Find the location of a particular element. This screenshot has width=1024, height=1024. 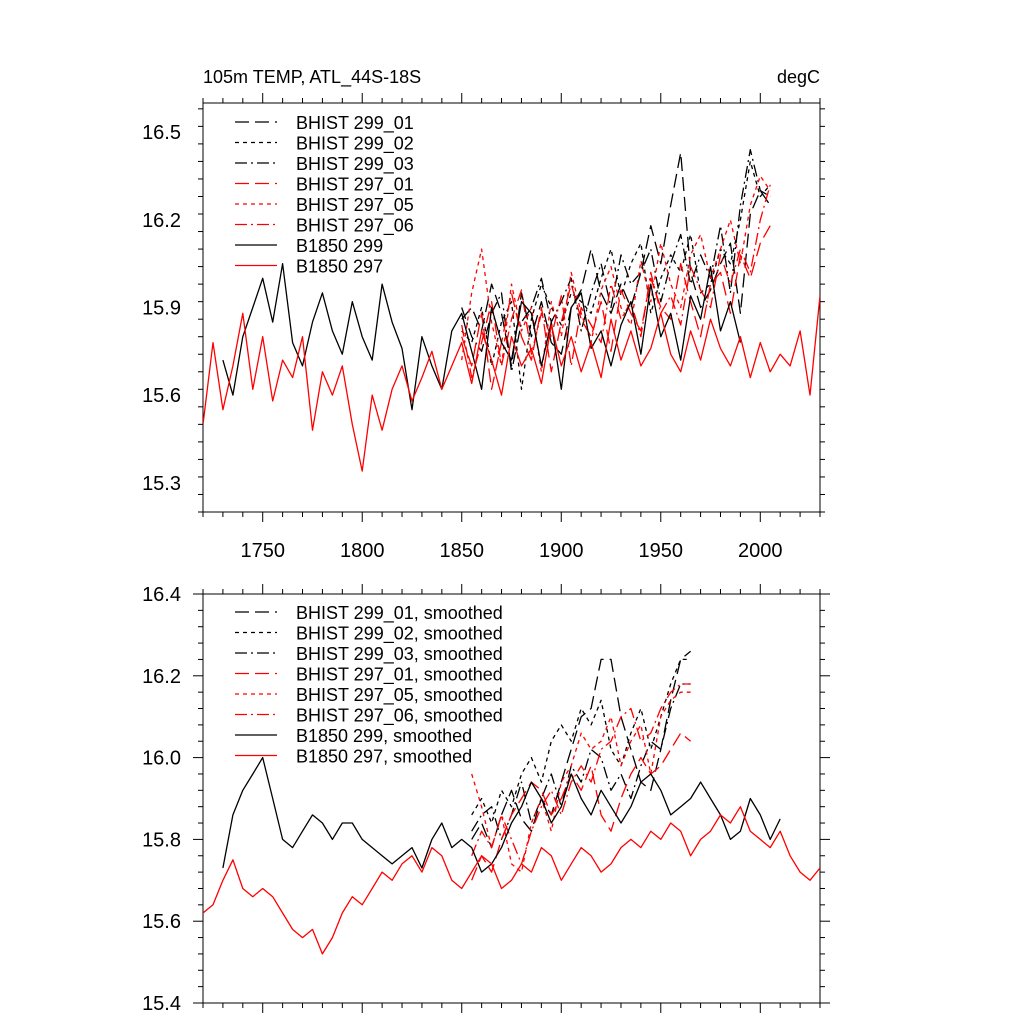

legend-label: BHIST 299_02 is located at coordinates (355, 144).